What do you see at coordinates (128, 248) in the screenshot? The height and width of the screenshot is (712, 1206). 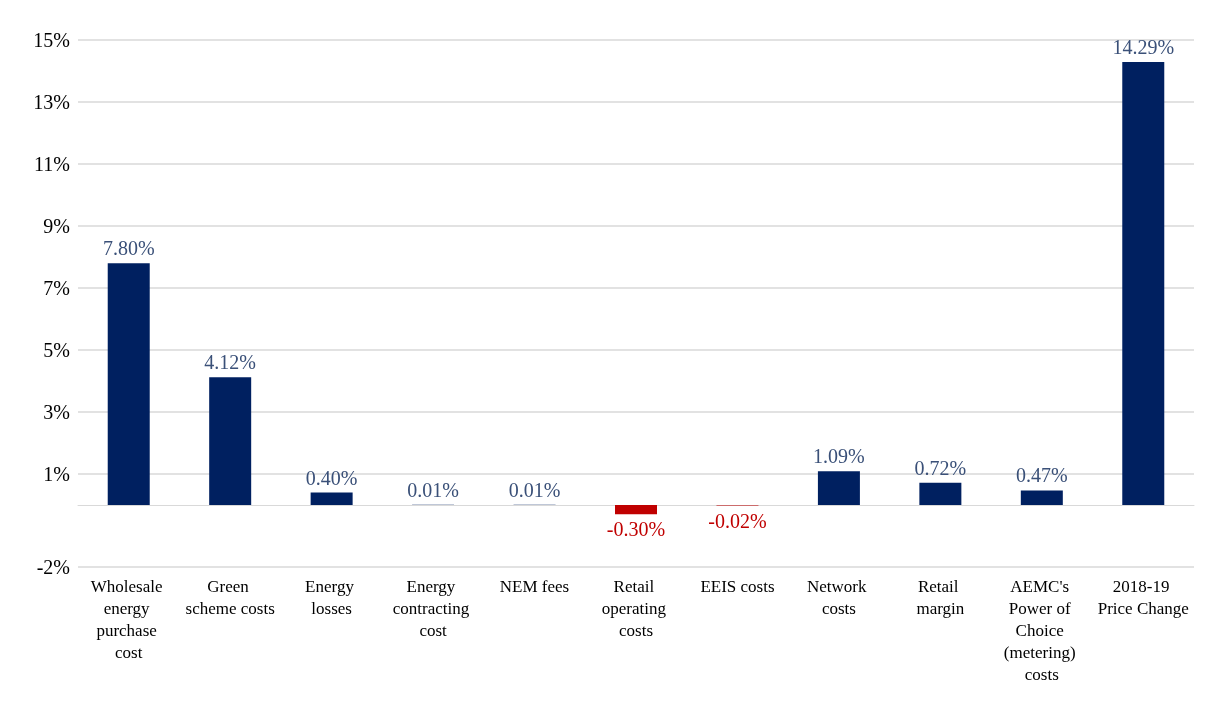 I see `data-label: 7.80%` at bounding box center [128, 248].